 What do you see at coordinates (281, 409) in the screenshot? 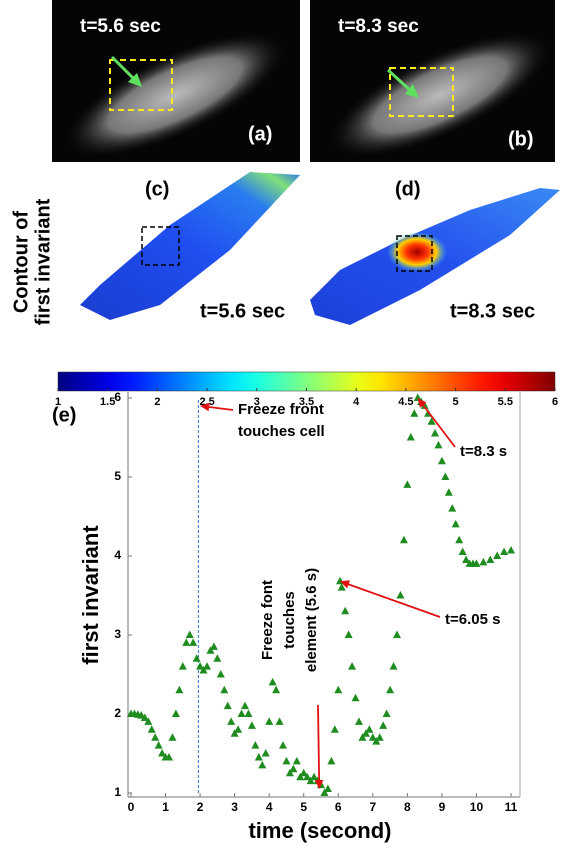
I see `annotation-text: Freeze front` at bounding box center [281, 409].